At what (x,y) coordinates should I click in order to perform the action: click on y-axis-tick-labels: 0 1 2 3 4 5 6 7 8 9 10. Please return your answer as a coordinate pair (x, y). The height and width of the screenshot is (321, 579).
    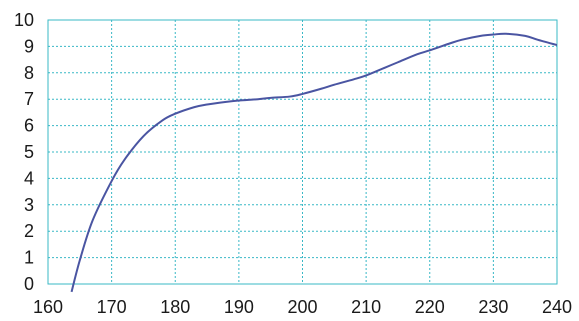
    Looking at the image, I should click on (24, 152).